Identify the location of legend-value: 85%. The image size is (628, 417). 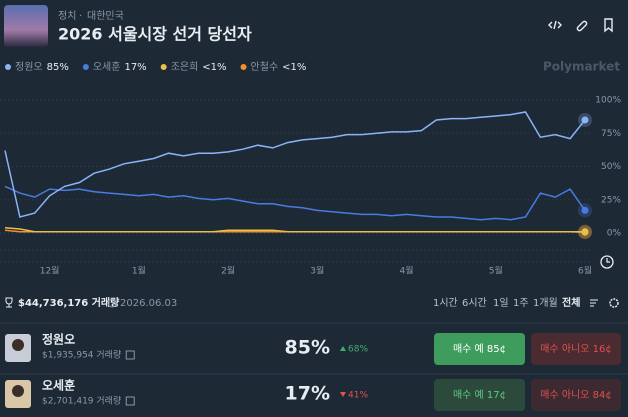
(58, 67).